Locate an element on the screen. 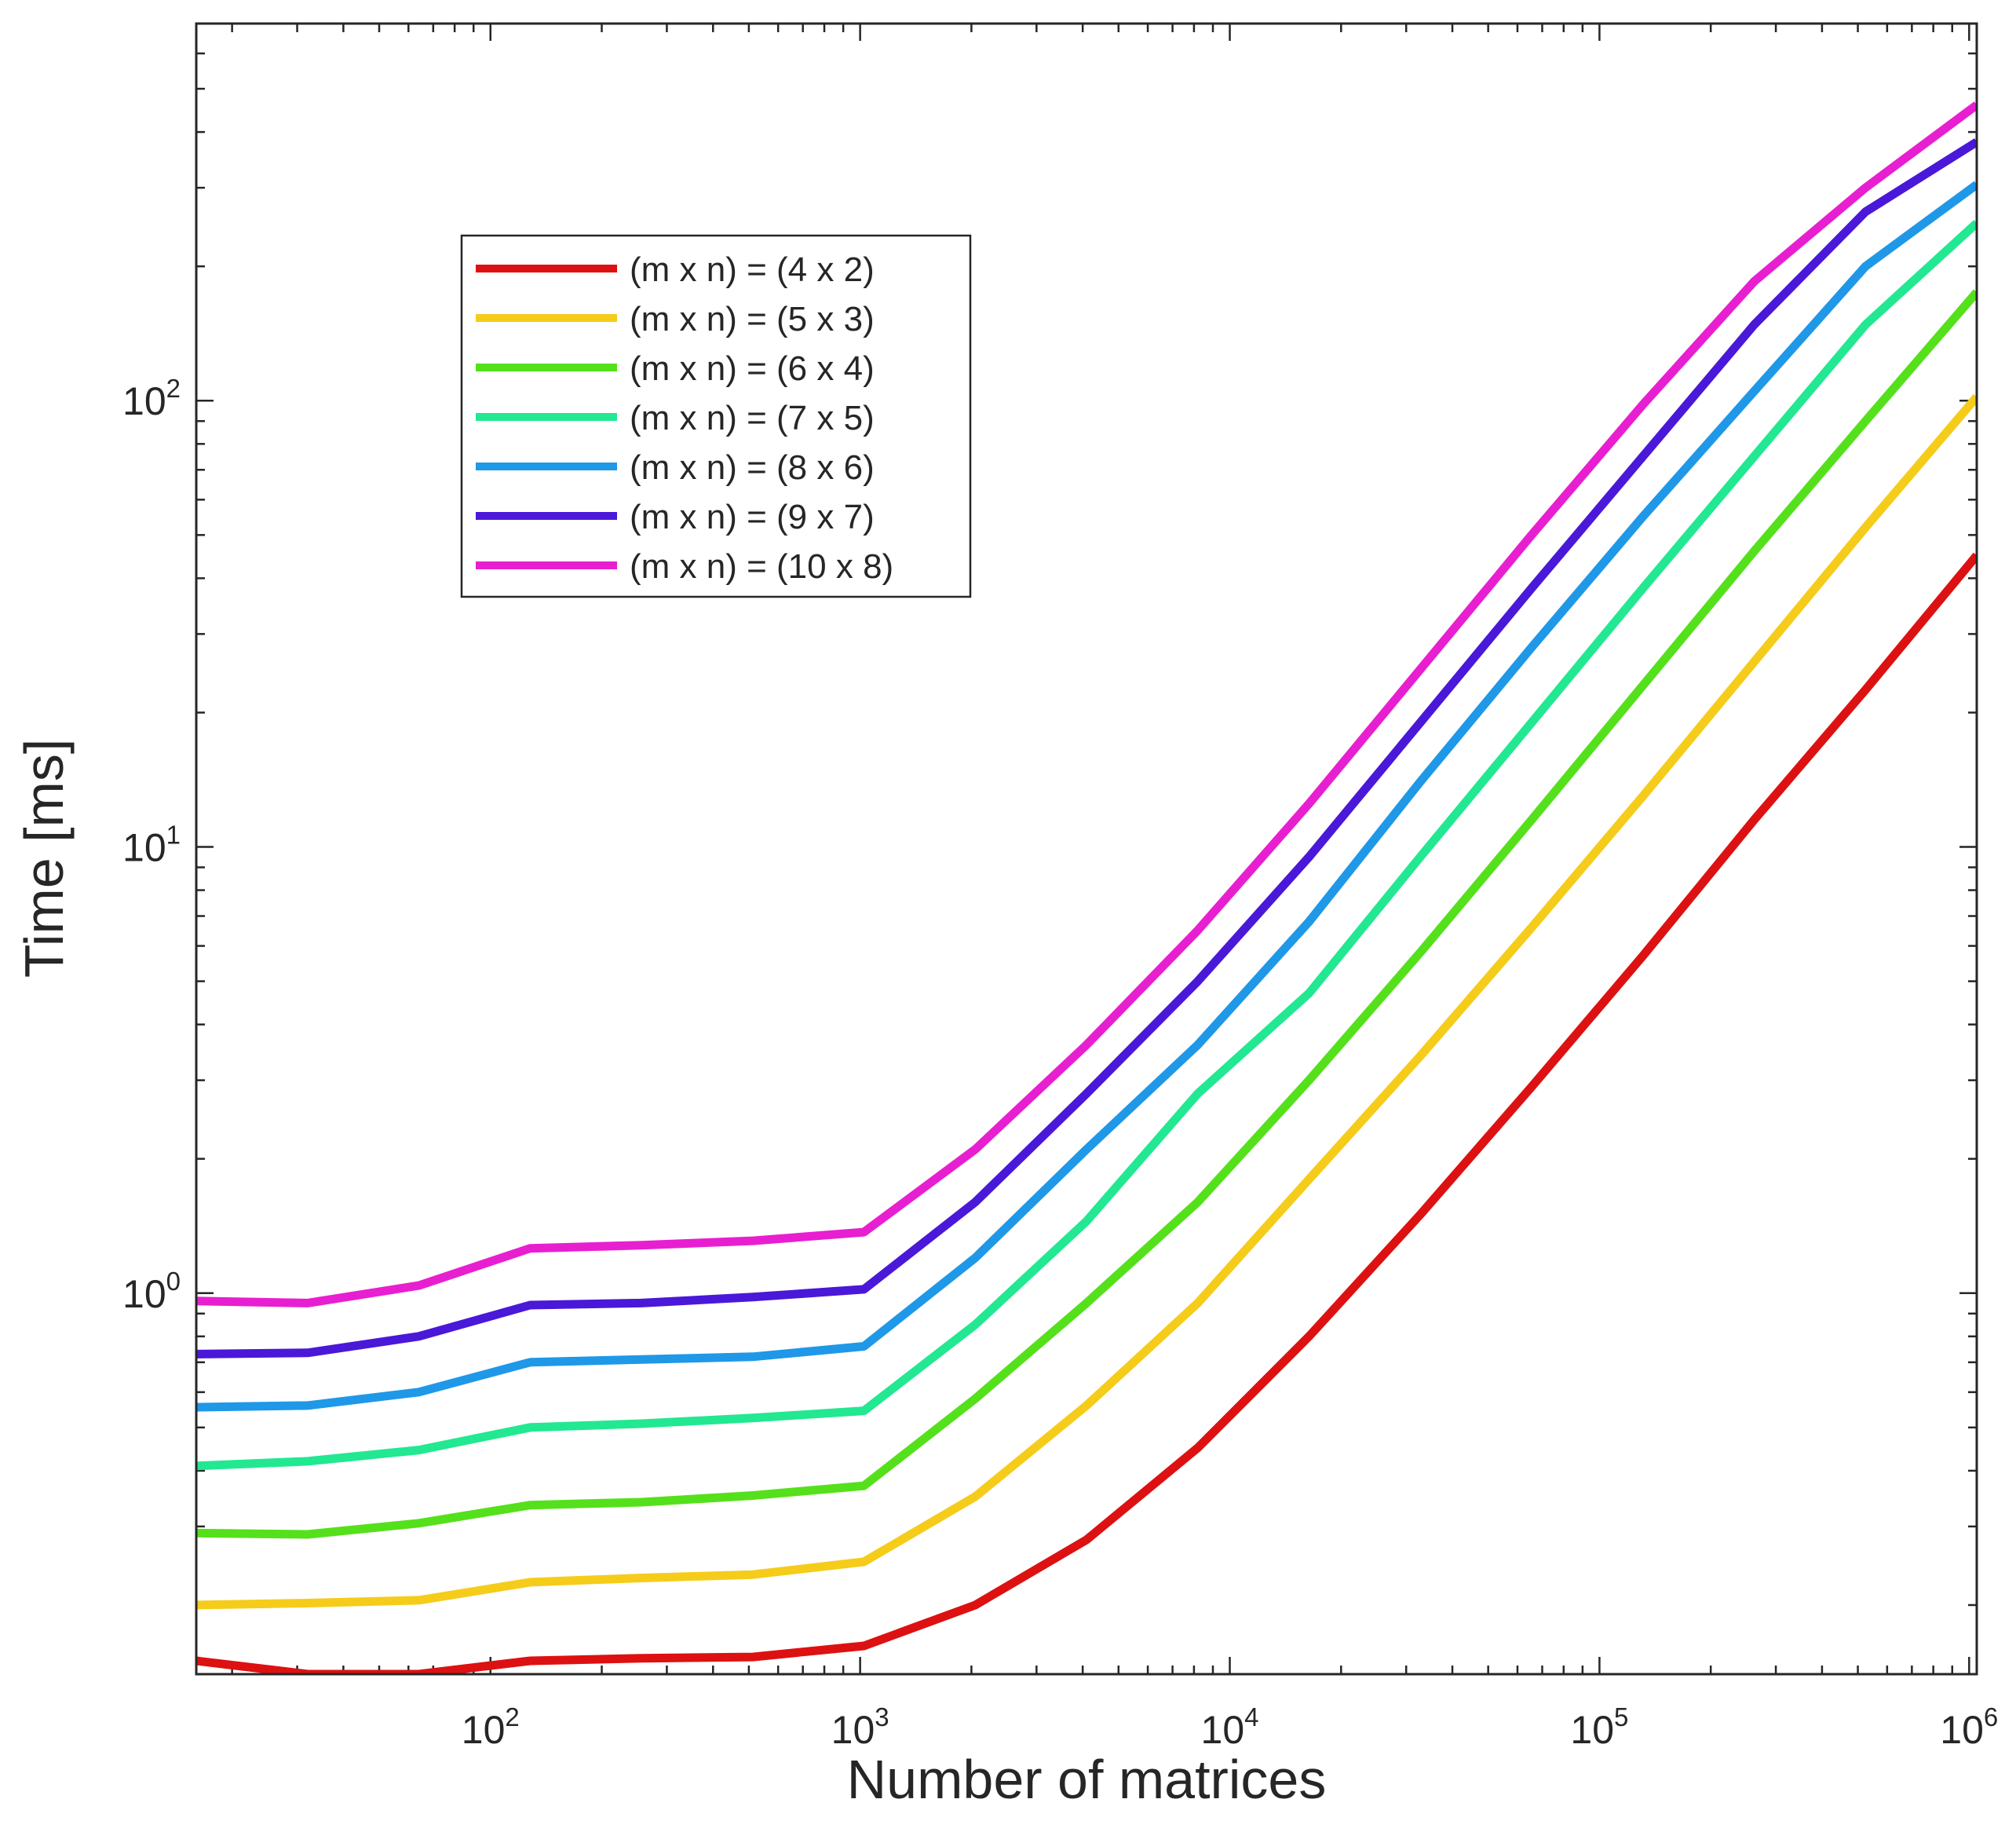 This screenshot has height=1843, width=2016. y-tick-label: 10¹ is located at coordinates (151, 845).